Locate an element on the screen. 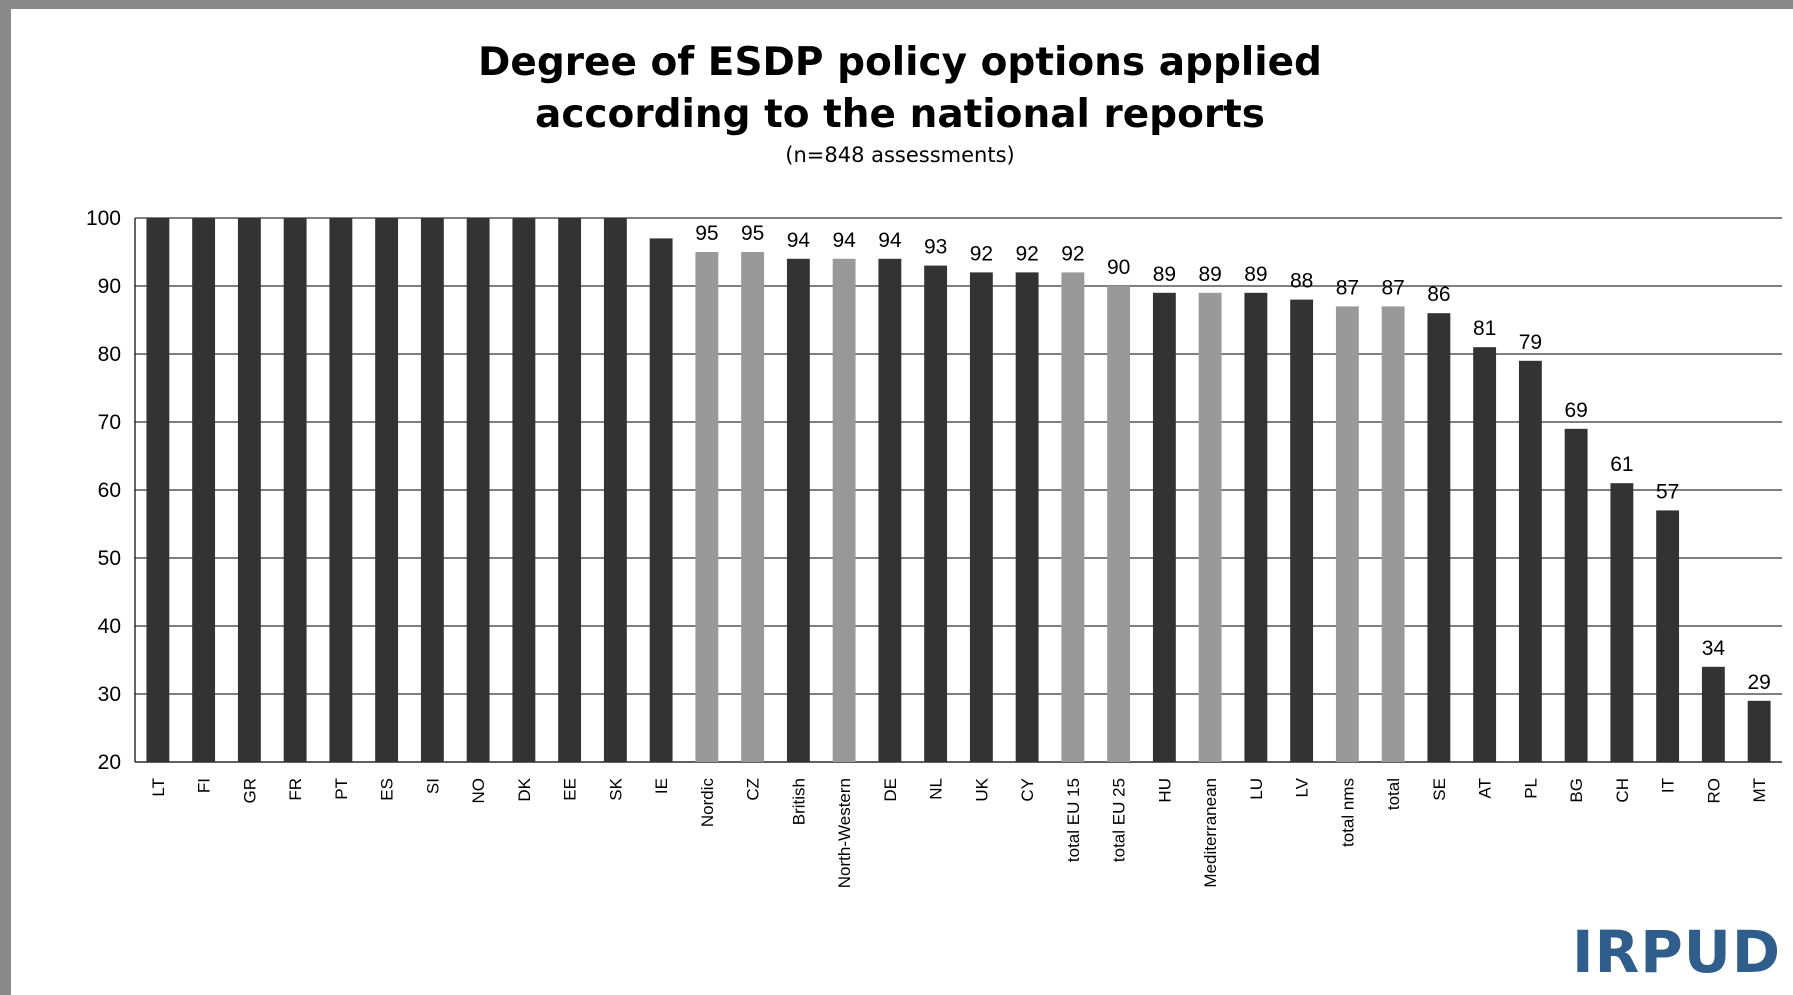 The height and width of the screenshot is (995, 1793). y-tick-label: 40 is located at coordinates (109, 626).